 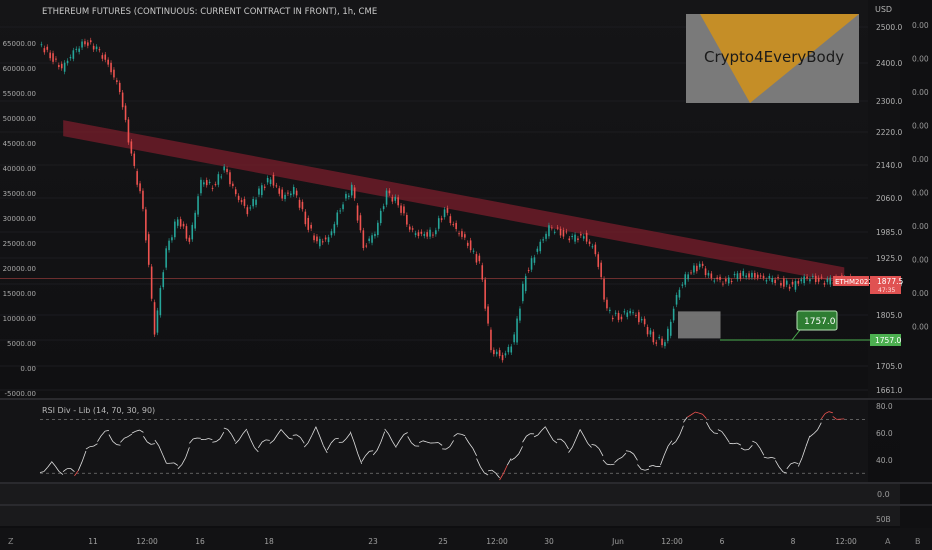 What do you see at coordinates (817, 320) in the screenshot?
I see `target-box` at bounding box center [817, 320].